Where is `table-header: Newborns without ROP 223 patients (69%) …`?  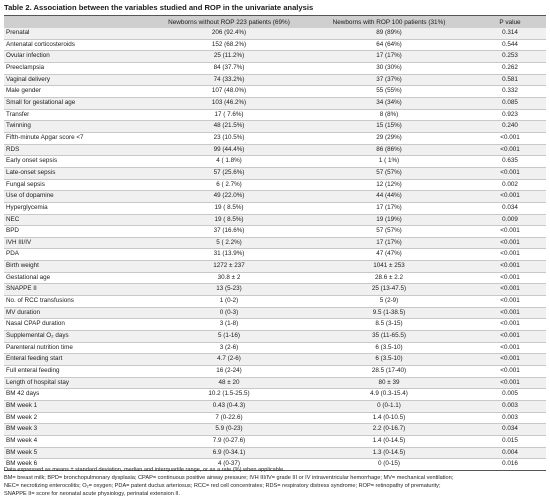
table-header: Newborns without ROP 223 patients (69%) … is located at coordinates (275, 21).